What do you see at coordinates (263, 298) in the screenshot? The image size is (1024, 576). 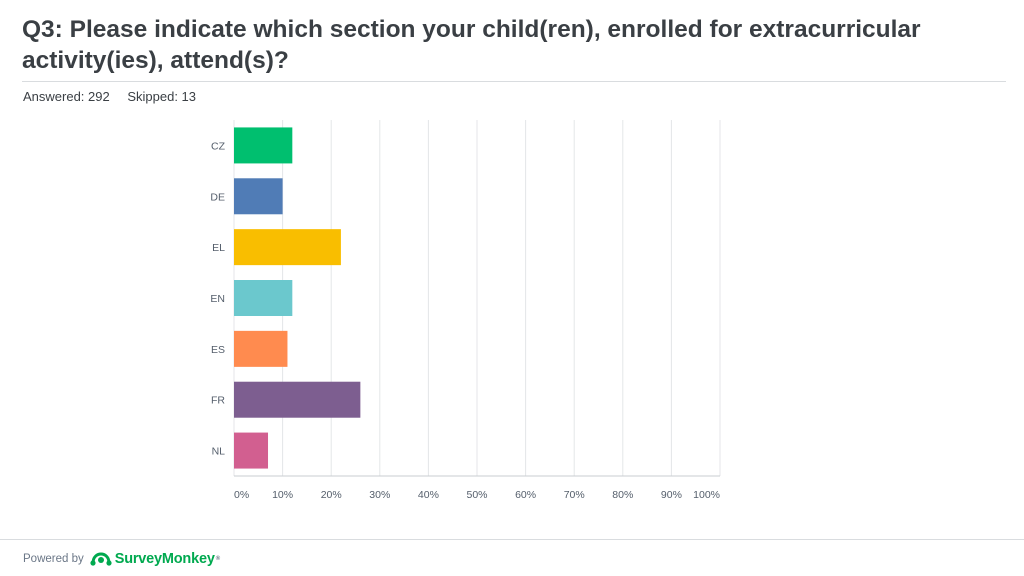 I see `bar-en` at bounding box center [263, 298].